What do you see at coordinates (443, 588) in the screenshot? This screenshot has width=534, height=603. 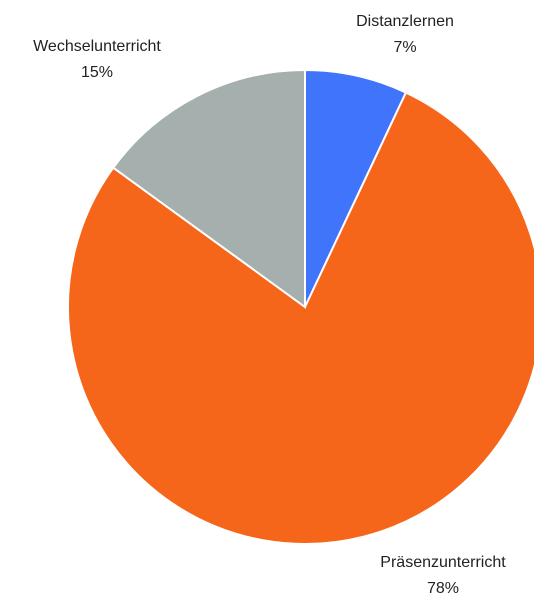 I see `slice-value-label: 78%` at bounding box center [443, 588].